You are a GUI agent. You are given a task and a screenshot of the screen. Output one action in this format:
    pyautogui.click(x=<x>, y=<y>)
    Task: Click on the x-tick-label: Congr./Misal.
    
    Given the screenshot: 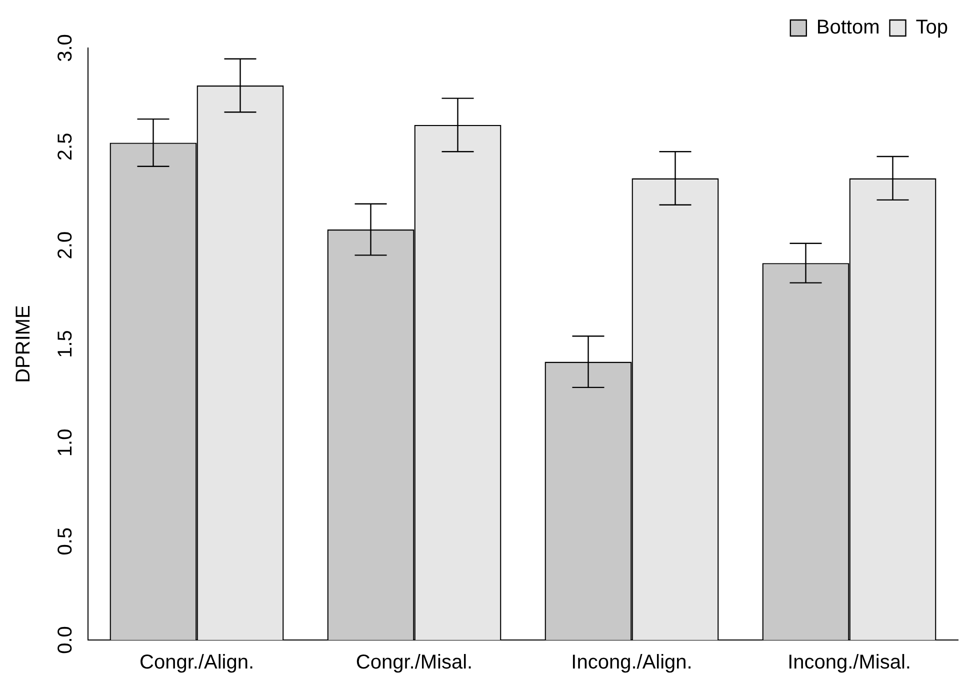 What is the action you would take?
    pyautogui.click(x=414, y=663)
    